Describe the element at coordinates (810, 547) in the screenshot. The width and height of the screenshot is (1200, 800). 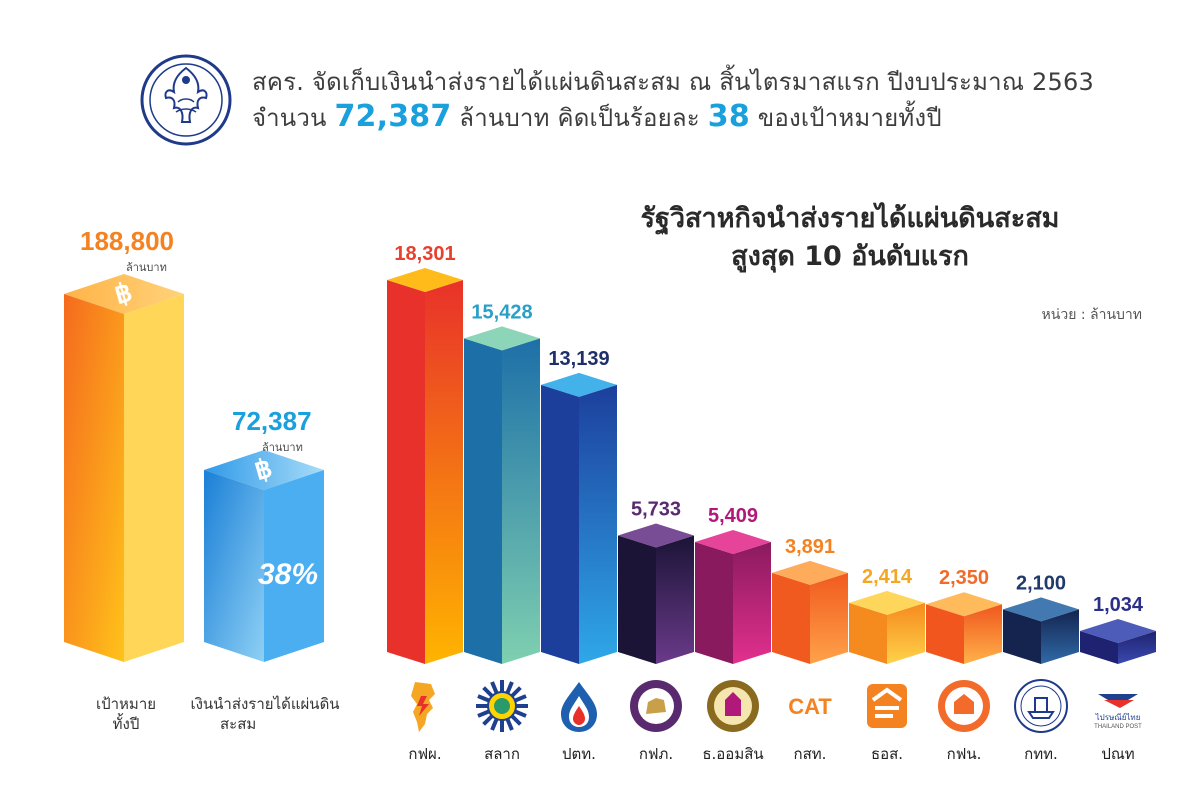
I see `bar-value-label: 3,891` at that location.